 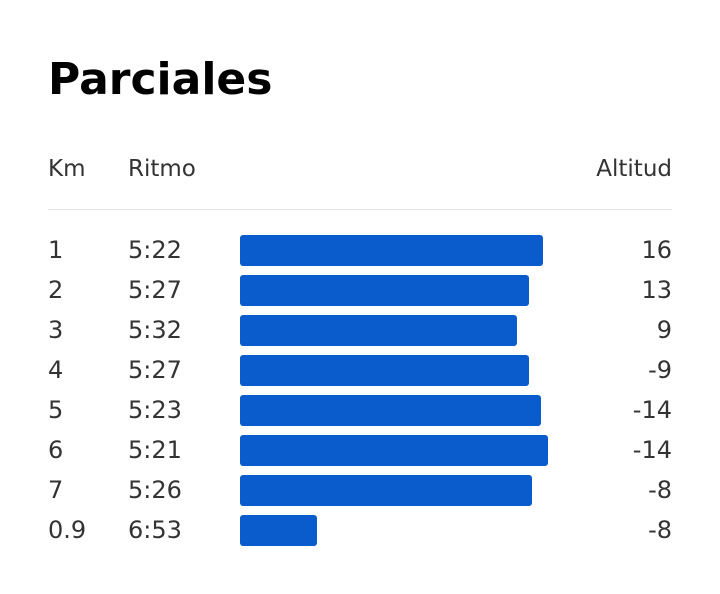 What do you see at coordinates (155, 450) in the screenshot?
I see `split-pace: 5:21` at bounding box center [155, 450].